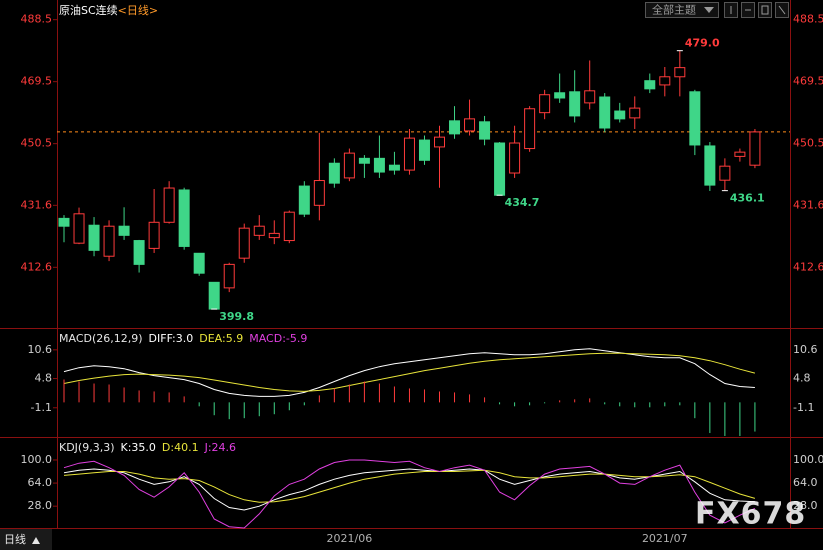 This screenshot has width=823, height=550. What do you see at coordinates (808, 266) in the screenshot?
I see `y-tick-label-right: 412.6` at bounding box center [808, 266].